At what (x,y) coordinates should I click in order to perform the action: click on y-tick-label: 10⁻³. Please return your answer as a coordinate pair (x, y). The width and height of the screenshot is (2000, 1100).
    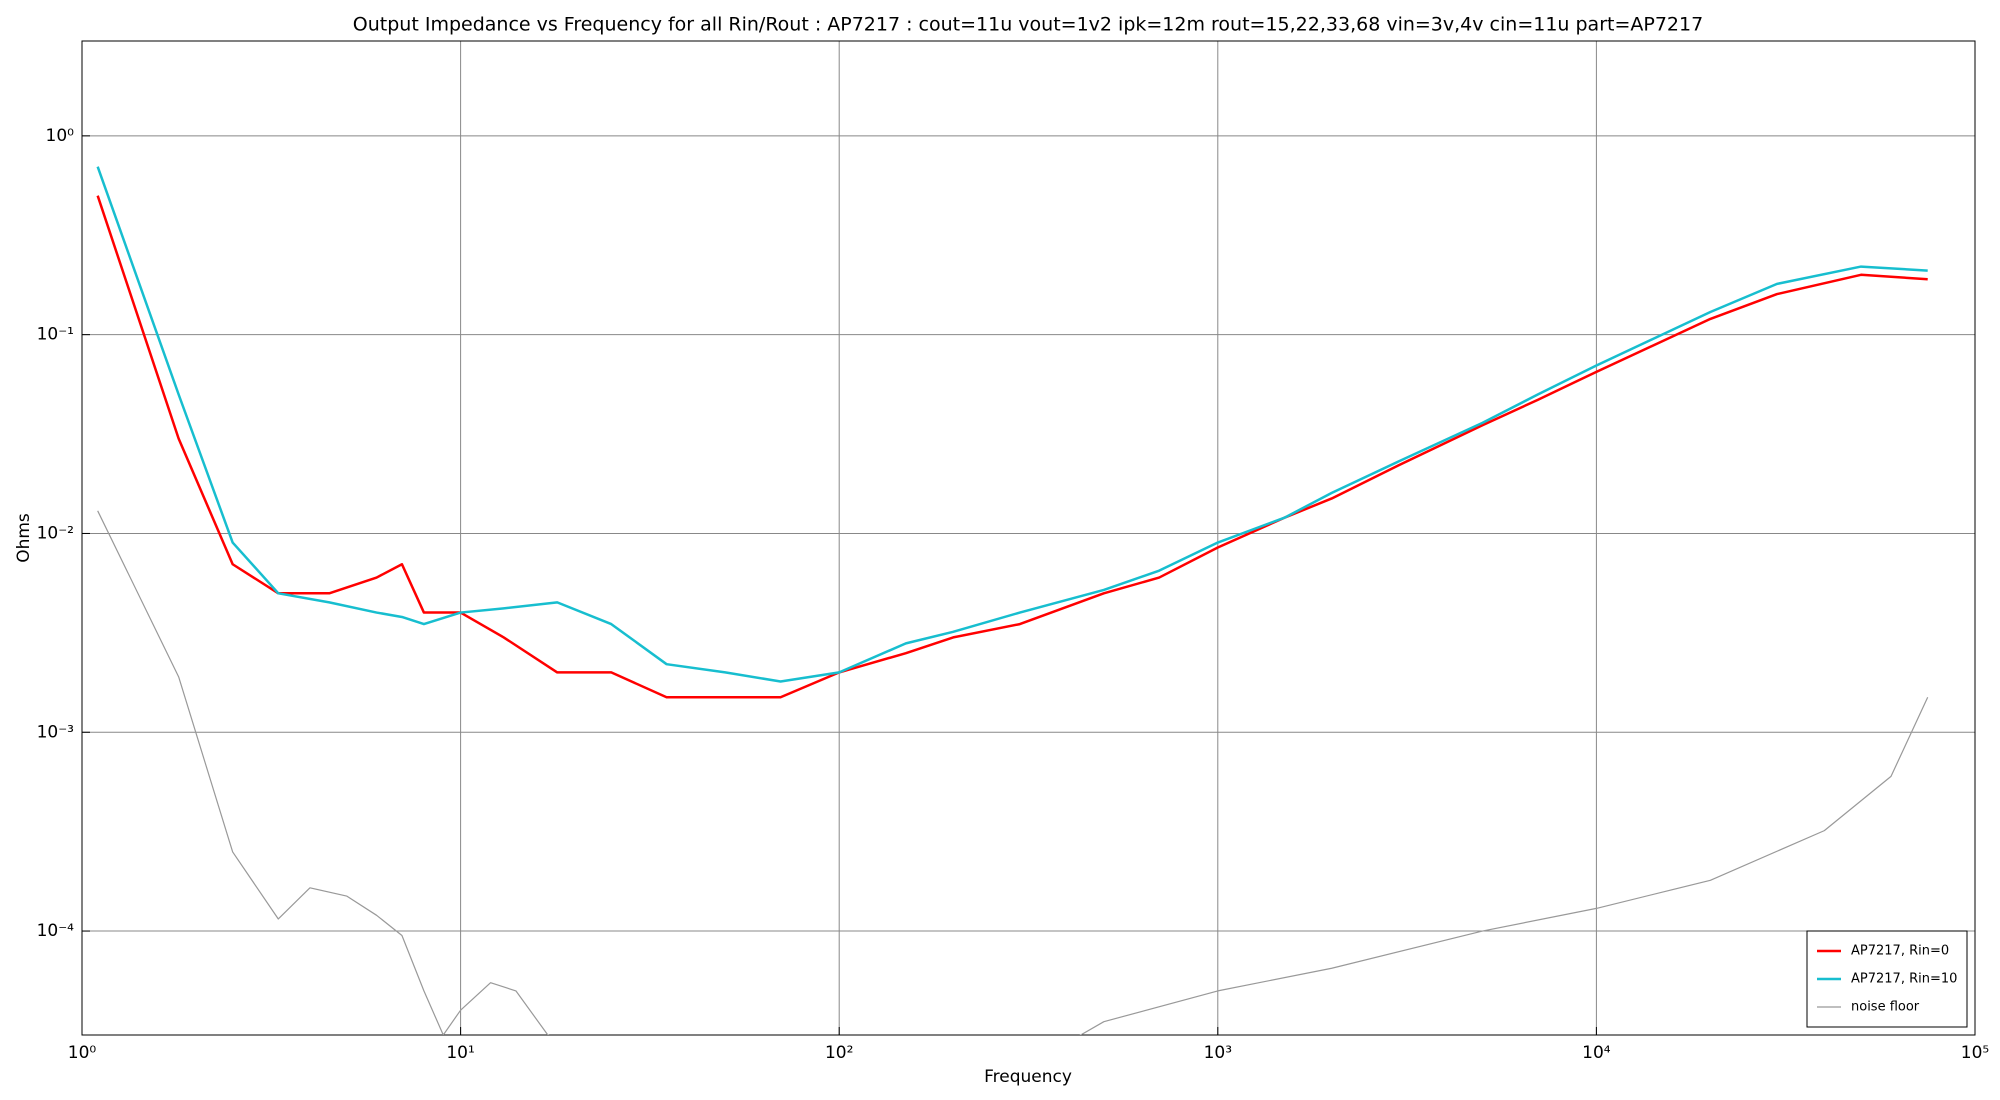
    Looking at the image, I should click on (55, 732).